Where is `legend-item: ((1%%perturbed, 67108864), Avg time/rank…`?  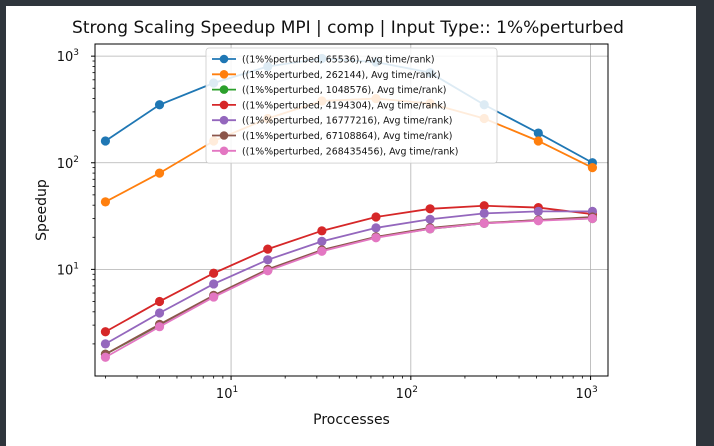 legend-item: ((1%%perturbed, 67108864), Avg time/rank… is located at coordinates (332, 136).